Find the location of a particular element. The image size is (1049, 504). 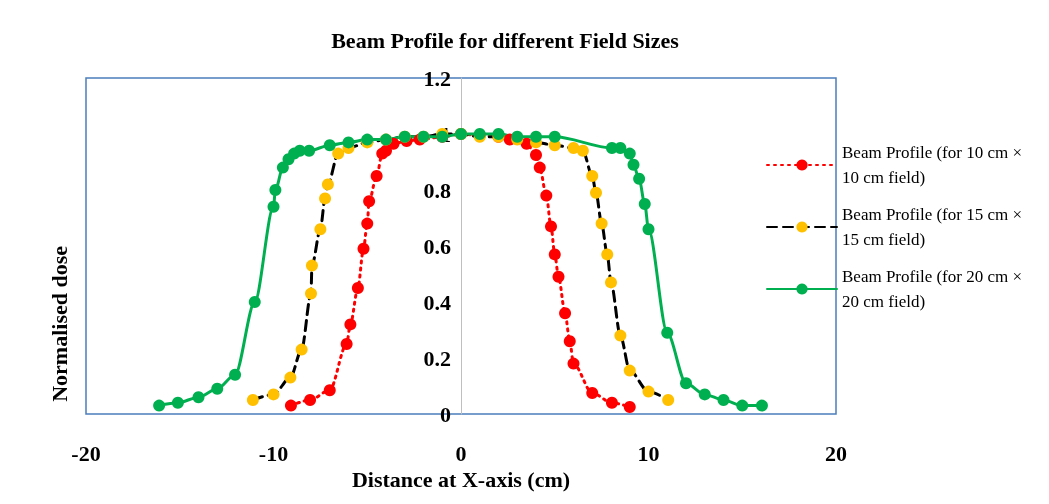

y-axis-title: Normalised dose is located at coordinates (59, 323).